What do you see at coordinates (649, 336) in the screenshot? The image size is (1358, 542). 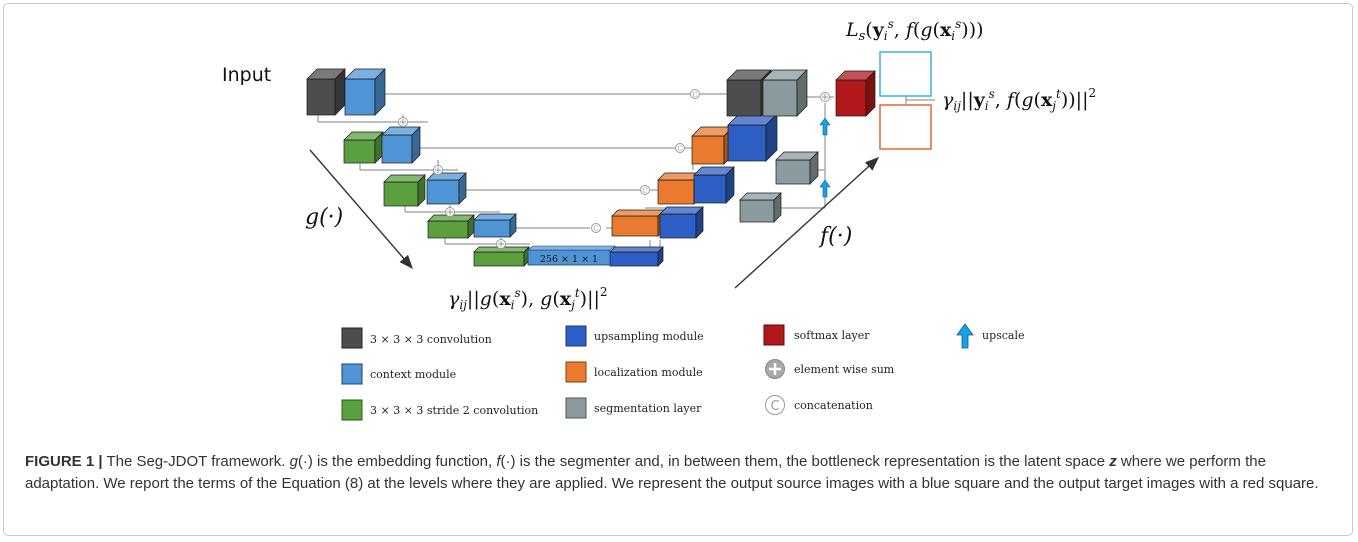 I see `svg-text: upsampling module` at bounding box center [649, 336].